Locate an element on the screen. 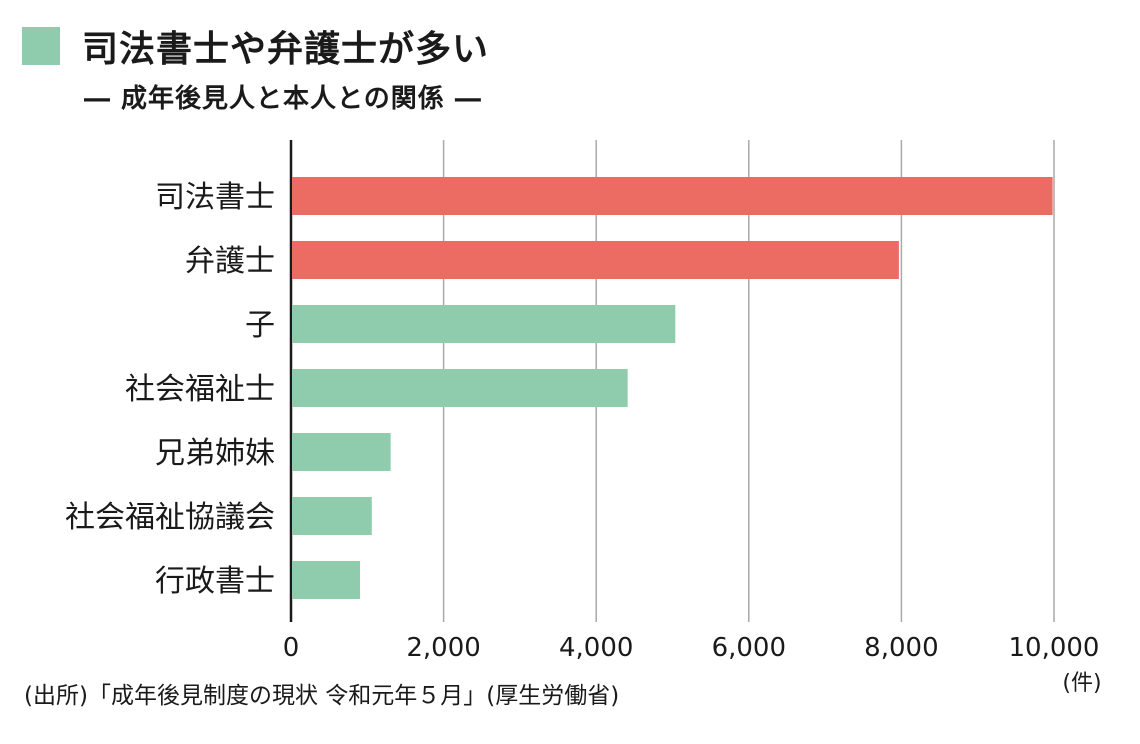 The image size is (1140, 744). x-tick-label: 10,000 is located at coordinates (1054, 648).